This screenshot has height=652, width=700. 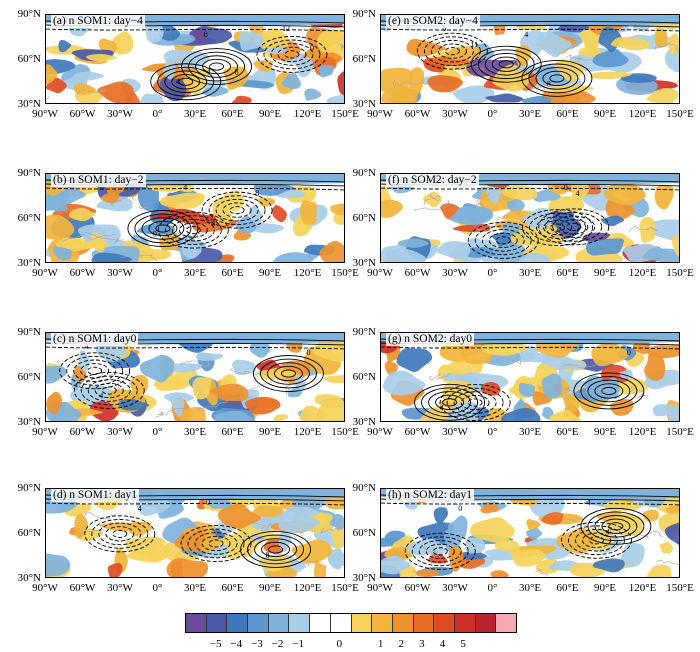 What do you see at coordinates (364, 377) in the screenshot?
I see `lat-tick-label: 60°N` at bounding box center [364, 377].